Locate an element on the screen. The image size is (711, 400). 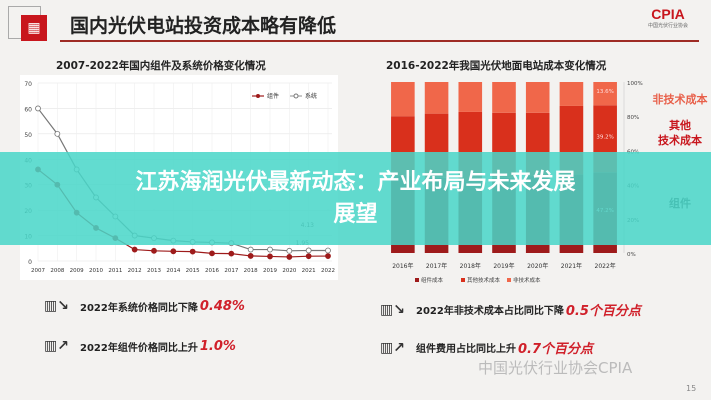
x-tick-label: 2018 is located at coordinates (251, 271).